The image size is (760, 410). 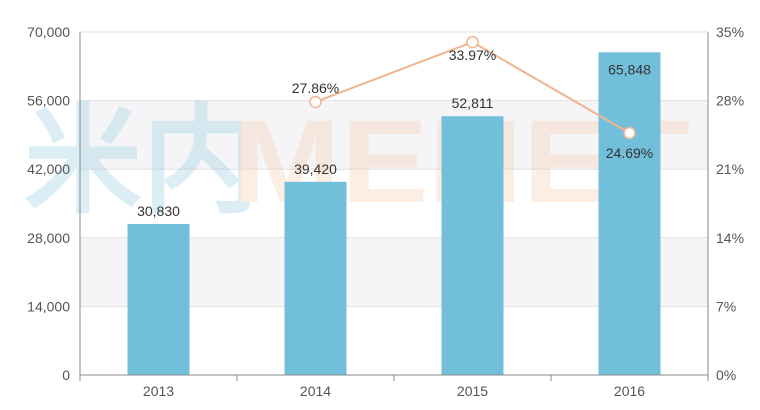 What do you see at coordinates (315, 169) in the screenshot?
I see `bar-value-label: 39,420` at bounding box center [315, 169].